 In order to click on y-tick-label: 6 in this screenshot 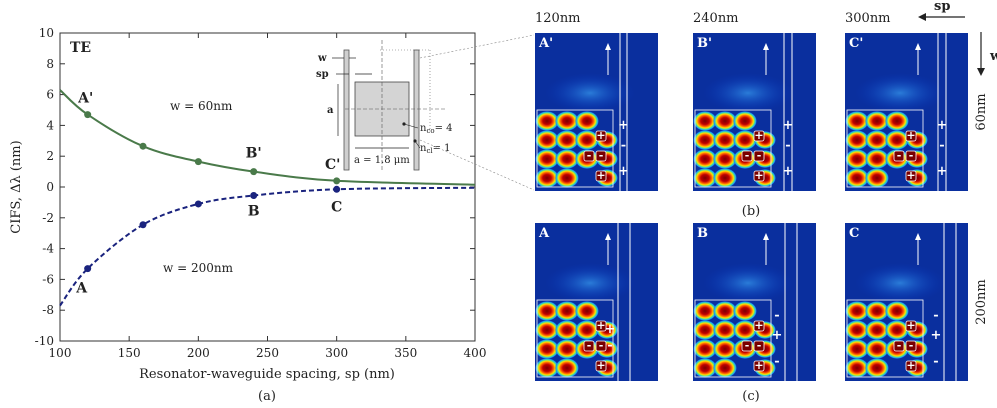, I will do `click(50, 95)`.